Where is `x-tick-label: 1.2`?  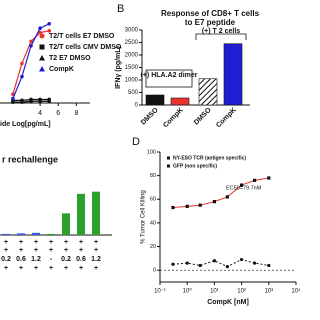
x-tick-label: 1.2 is located at coordinates (96, 259).